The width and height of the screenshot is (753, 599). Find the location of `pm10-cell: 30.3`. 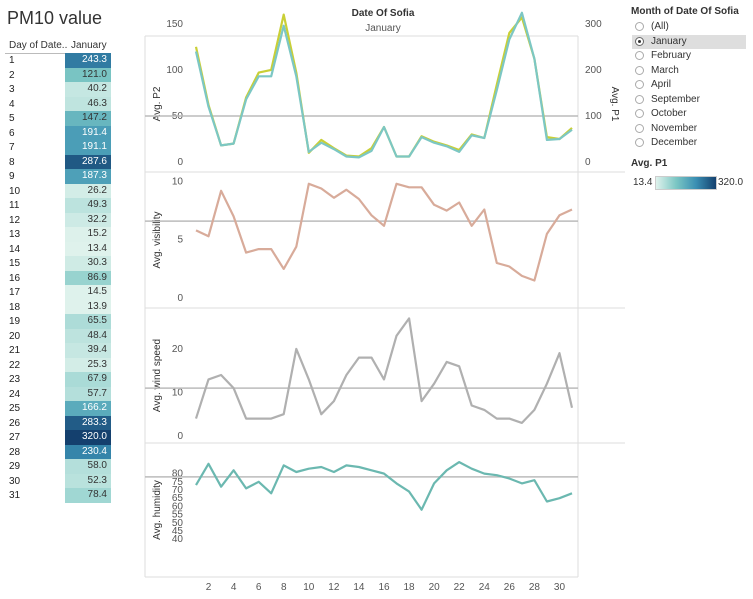

pm10-cell: 30.3 is located at coordinates (88, 263).